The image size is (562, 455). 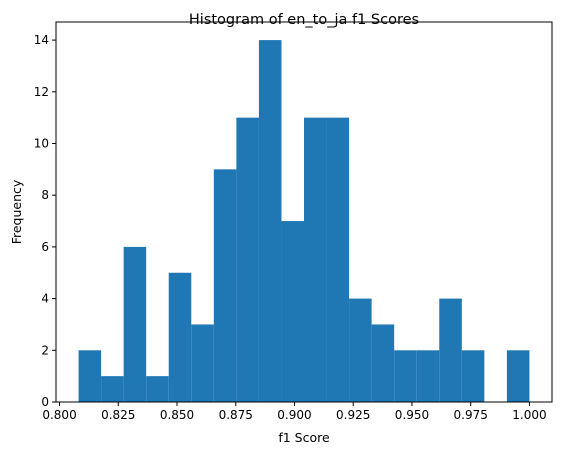 I want to click on x-tick-label: 0.850, so click(x=177, y=415).